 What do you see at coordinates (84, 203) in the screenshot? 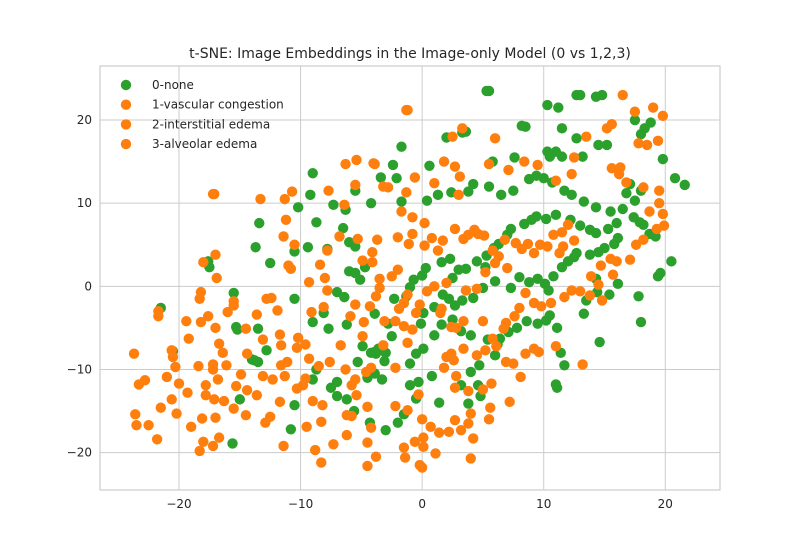
I see `y-tick-label: 10` at bounding box center [84, 203].